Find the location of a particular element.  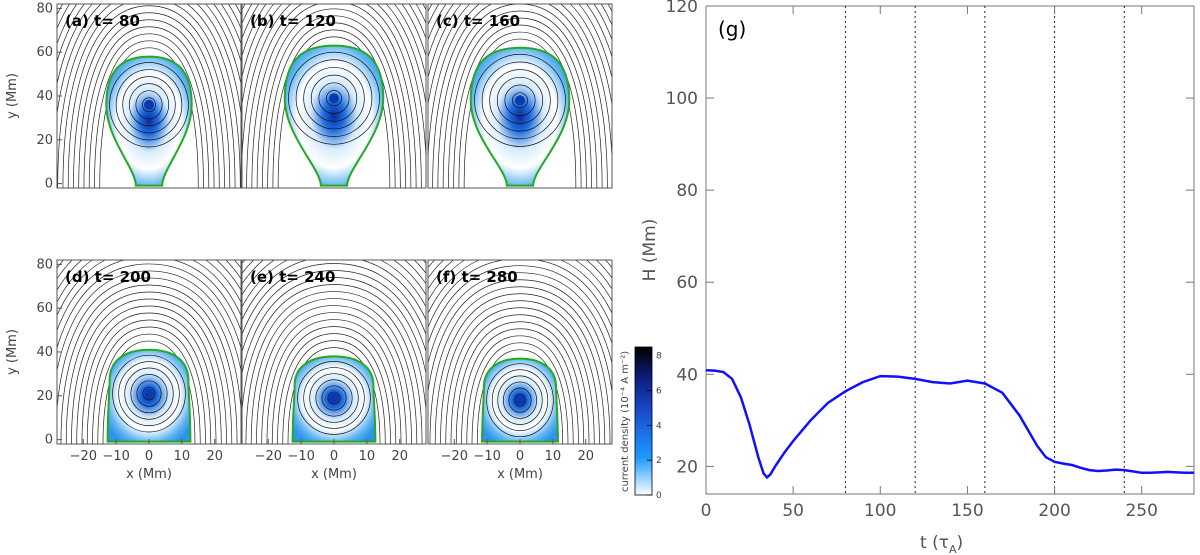

panel-0: (a) t= 80 0 20 40 60 80 y (Mm) is located at coordinates (123, 96).